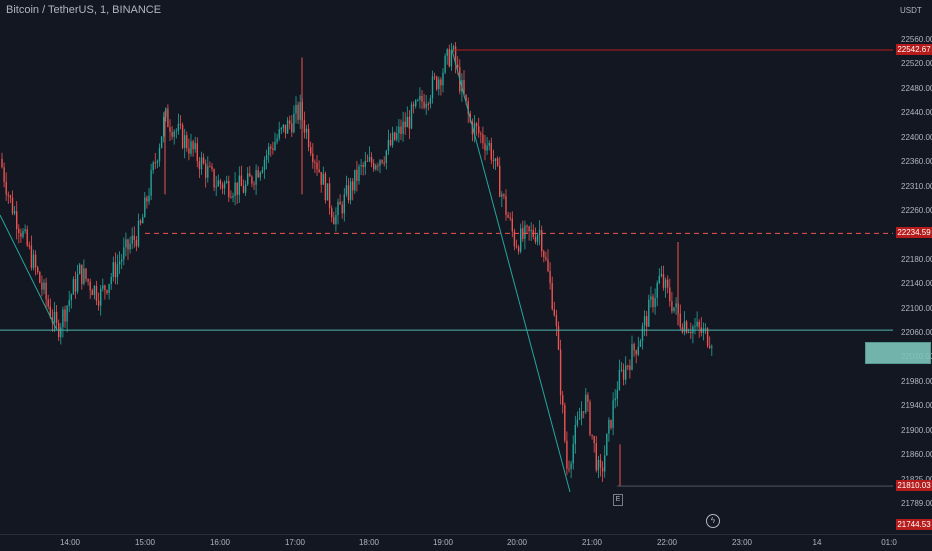 This screenshot has height=551, width=932. Describe the element at coordinates (916, 113) in the screenshot. I see `price-tick: 22440.00` at that location.